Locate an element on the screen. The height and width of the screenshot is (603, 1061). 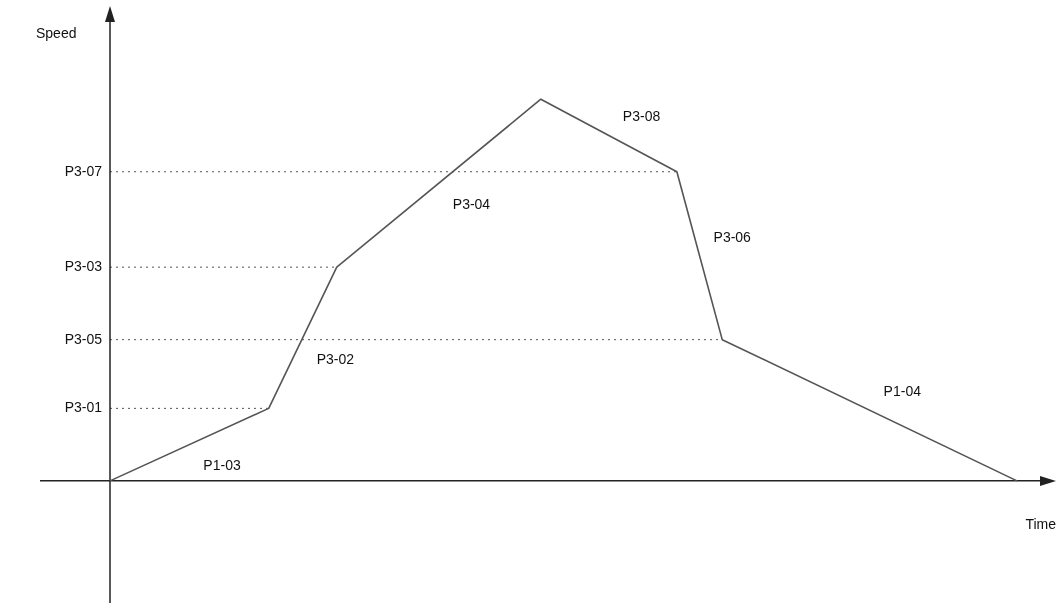
annotation: P1-04 is located at coordinates (902, 391).